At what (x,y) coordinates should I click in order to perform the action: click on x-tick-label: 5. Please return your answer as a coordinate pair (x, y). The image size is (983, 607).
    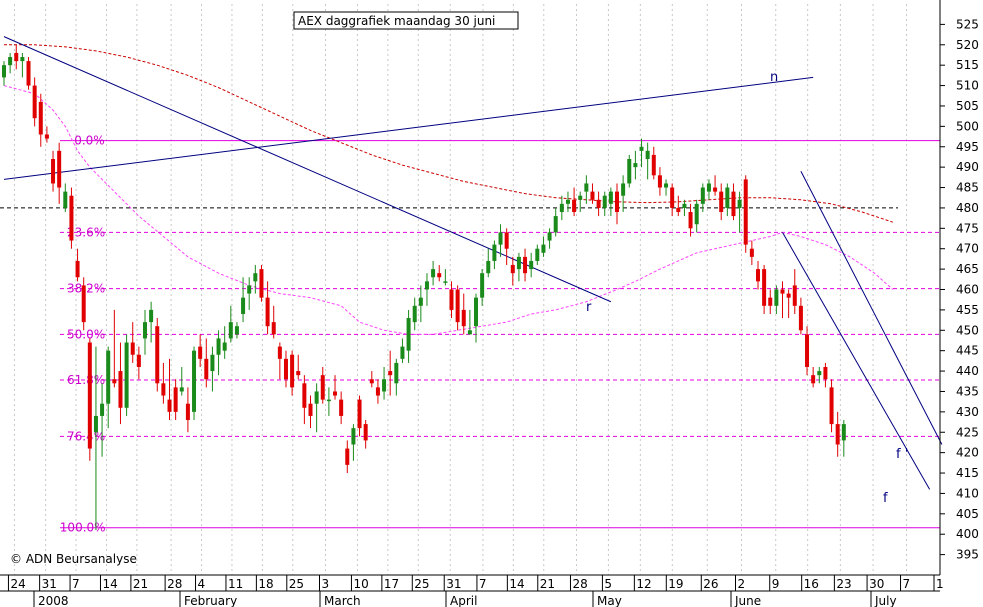
    Looking at the image, I should click on (608, 584).